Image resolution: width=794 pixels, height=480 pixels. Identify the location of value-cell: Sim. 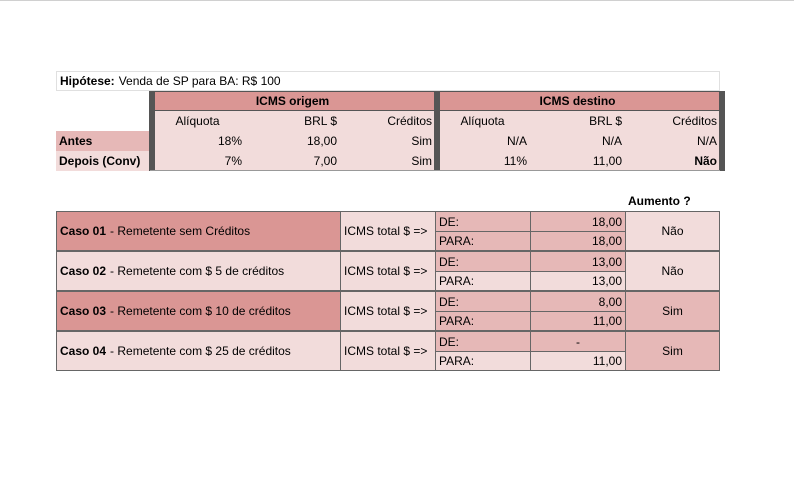
(387, 161).